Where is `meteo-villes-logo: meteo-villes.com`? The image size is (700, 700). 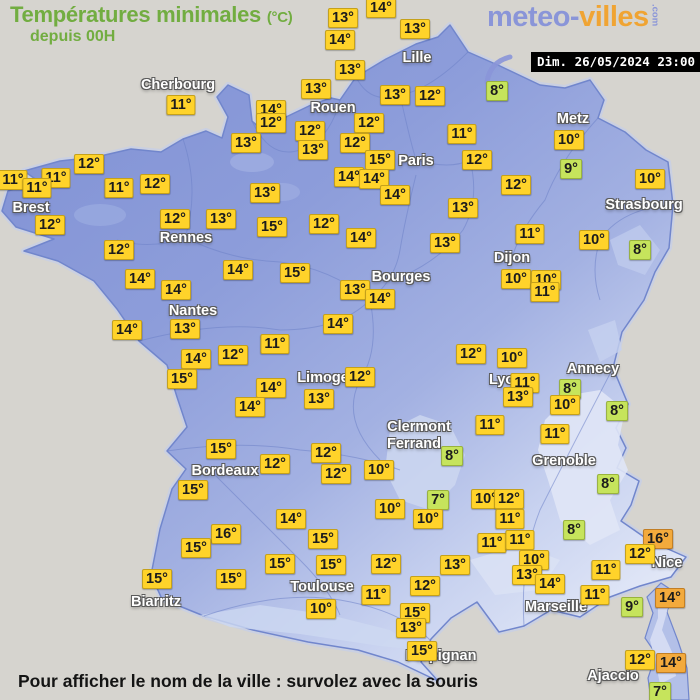 meteo-villes-logo: meteo-villes.com is located at coordinates (574, 17).